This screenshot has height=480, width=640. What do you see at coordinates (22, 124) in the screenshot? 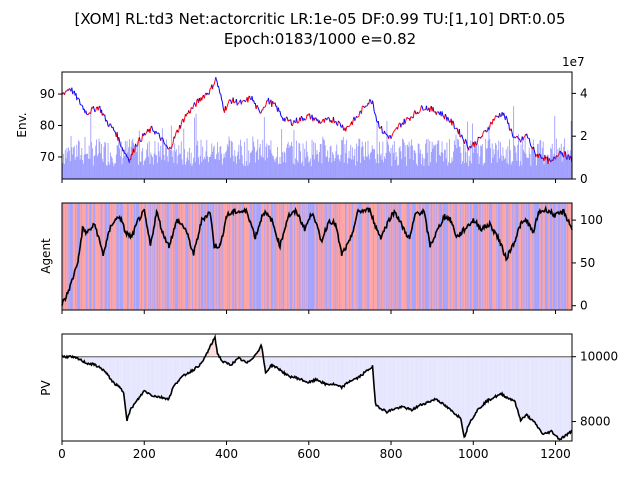
I see `env-ylabel: Env.` at bounding box center [22, 124].